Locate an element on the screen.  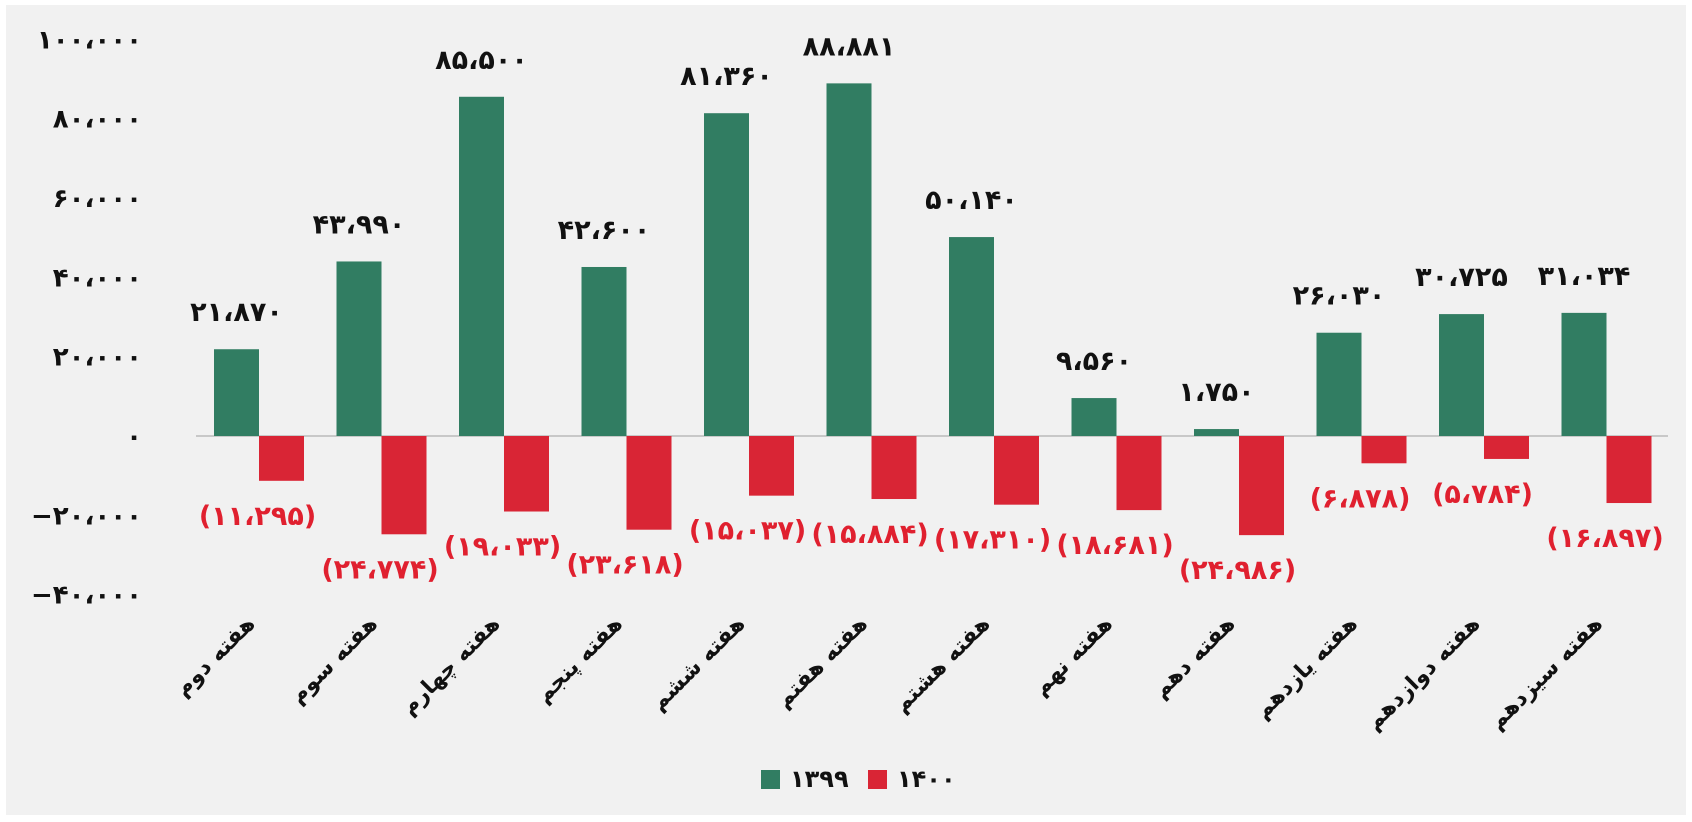
data-label-1400: (۱۱،۲۹۵) is located at coordinates (257, 516).